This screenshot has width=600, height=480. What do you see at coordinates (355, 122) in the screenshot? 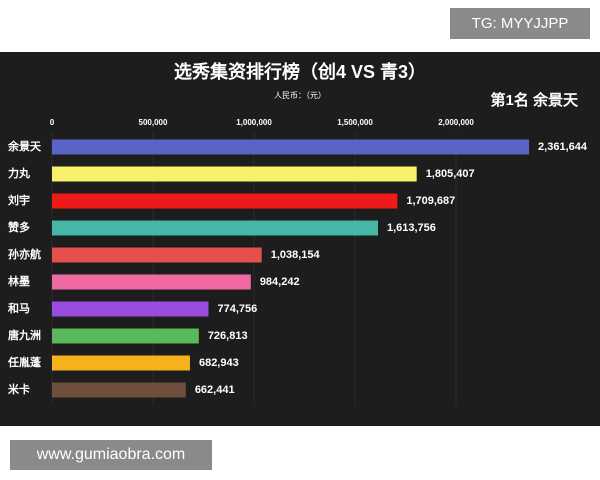
I see `x-tick-label: 1,500,000` at bounding box center [355, 122].